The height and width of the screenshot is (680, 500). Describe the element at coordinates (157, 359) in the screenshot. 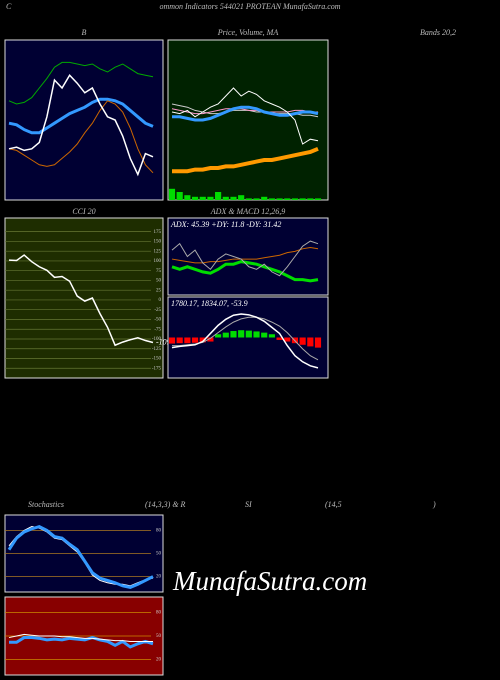

I see `y-tick-label: -150` at that location.